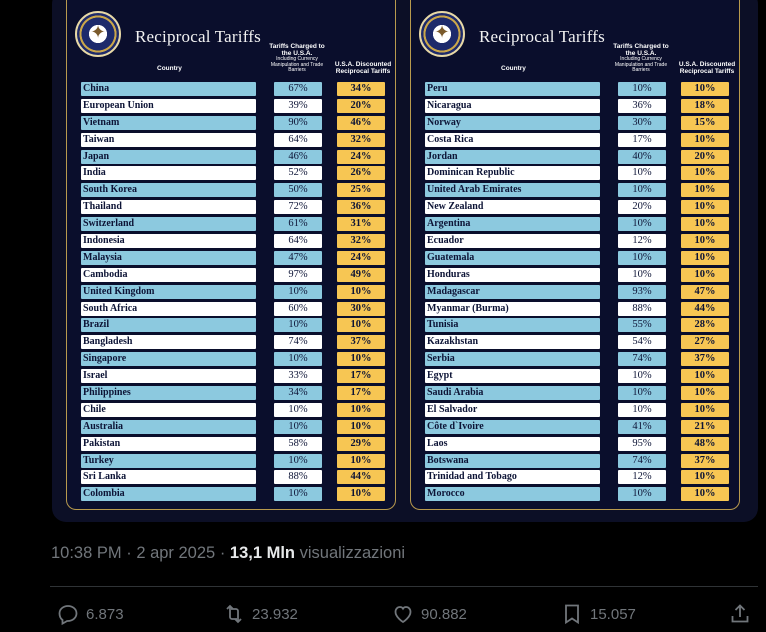 The width and height of the screenshot is (766, 632). I want to click on reply-icon, so click(68, 615).